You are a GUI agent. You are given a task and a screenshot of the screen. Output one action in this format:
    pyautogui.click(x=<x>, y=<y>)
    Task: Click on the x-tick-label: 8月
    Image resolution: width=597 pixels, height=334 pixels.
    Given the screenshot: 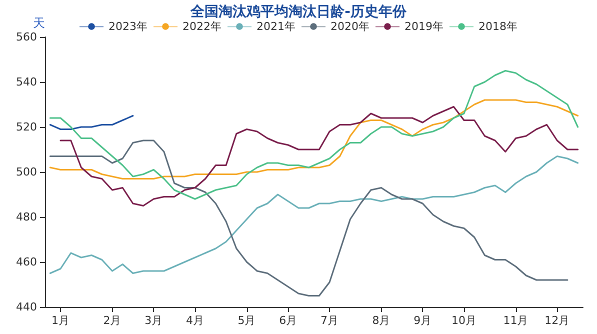 What is the action you would take?
    pyautogui.click(x=381, y=320)
    